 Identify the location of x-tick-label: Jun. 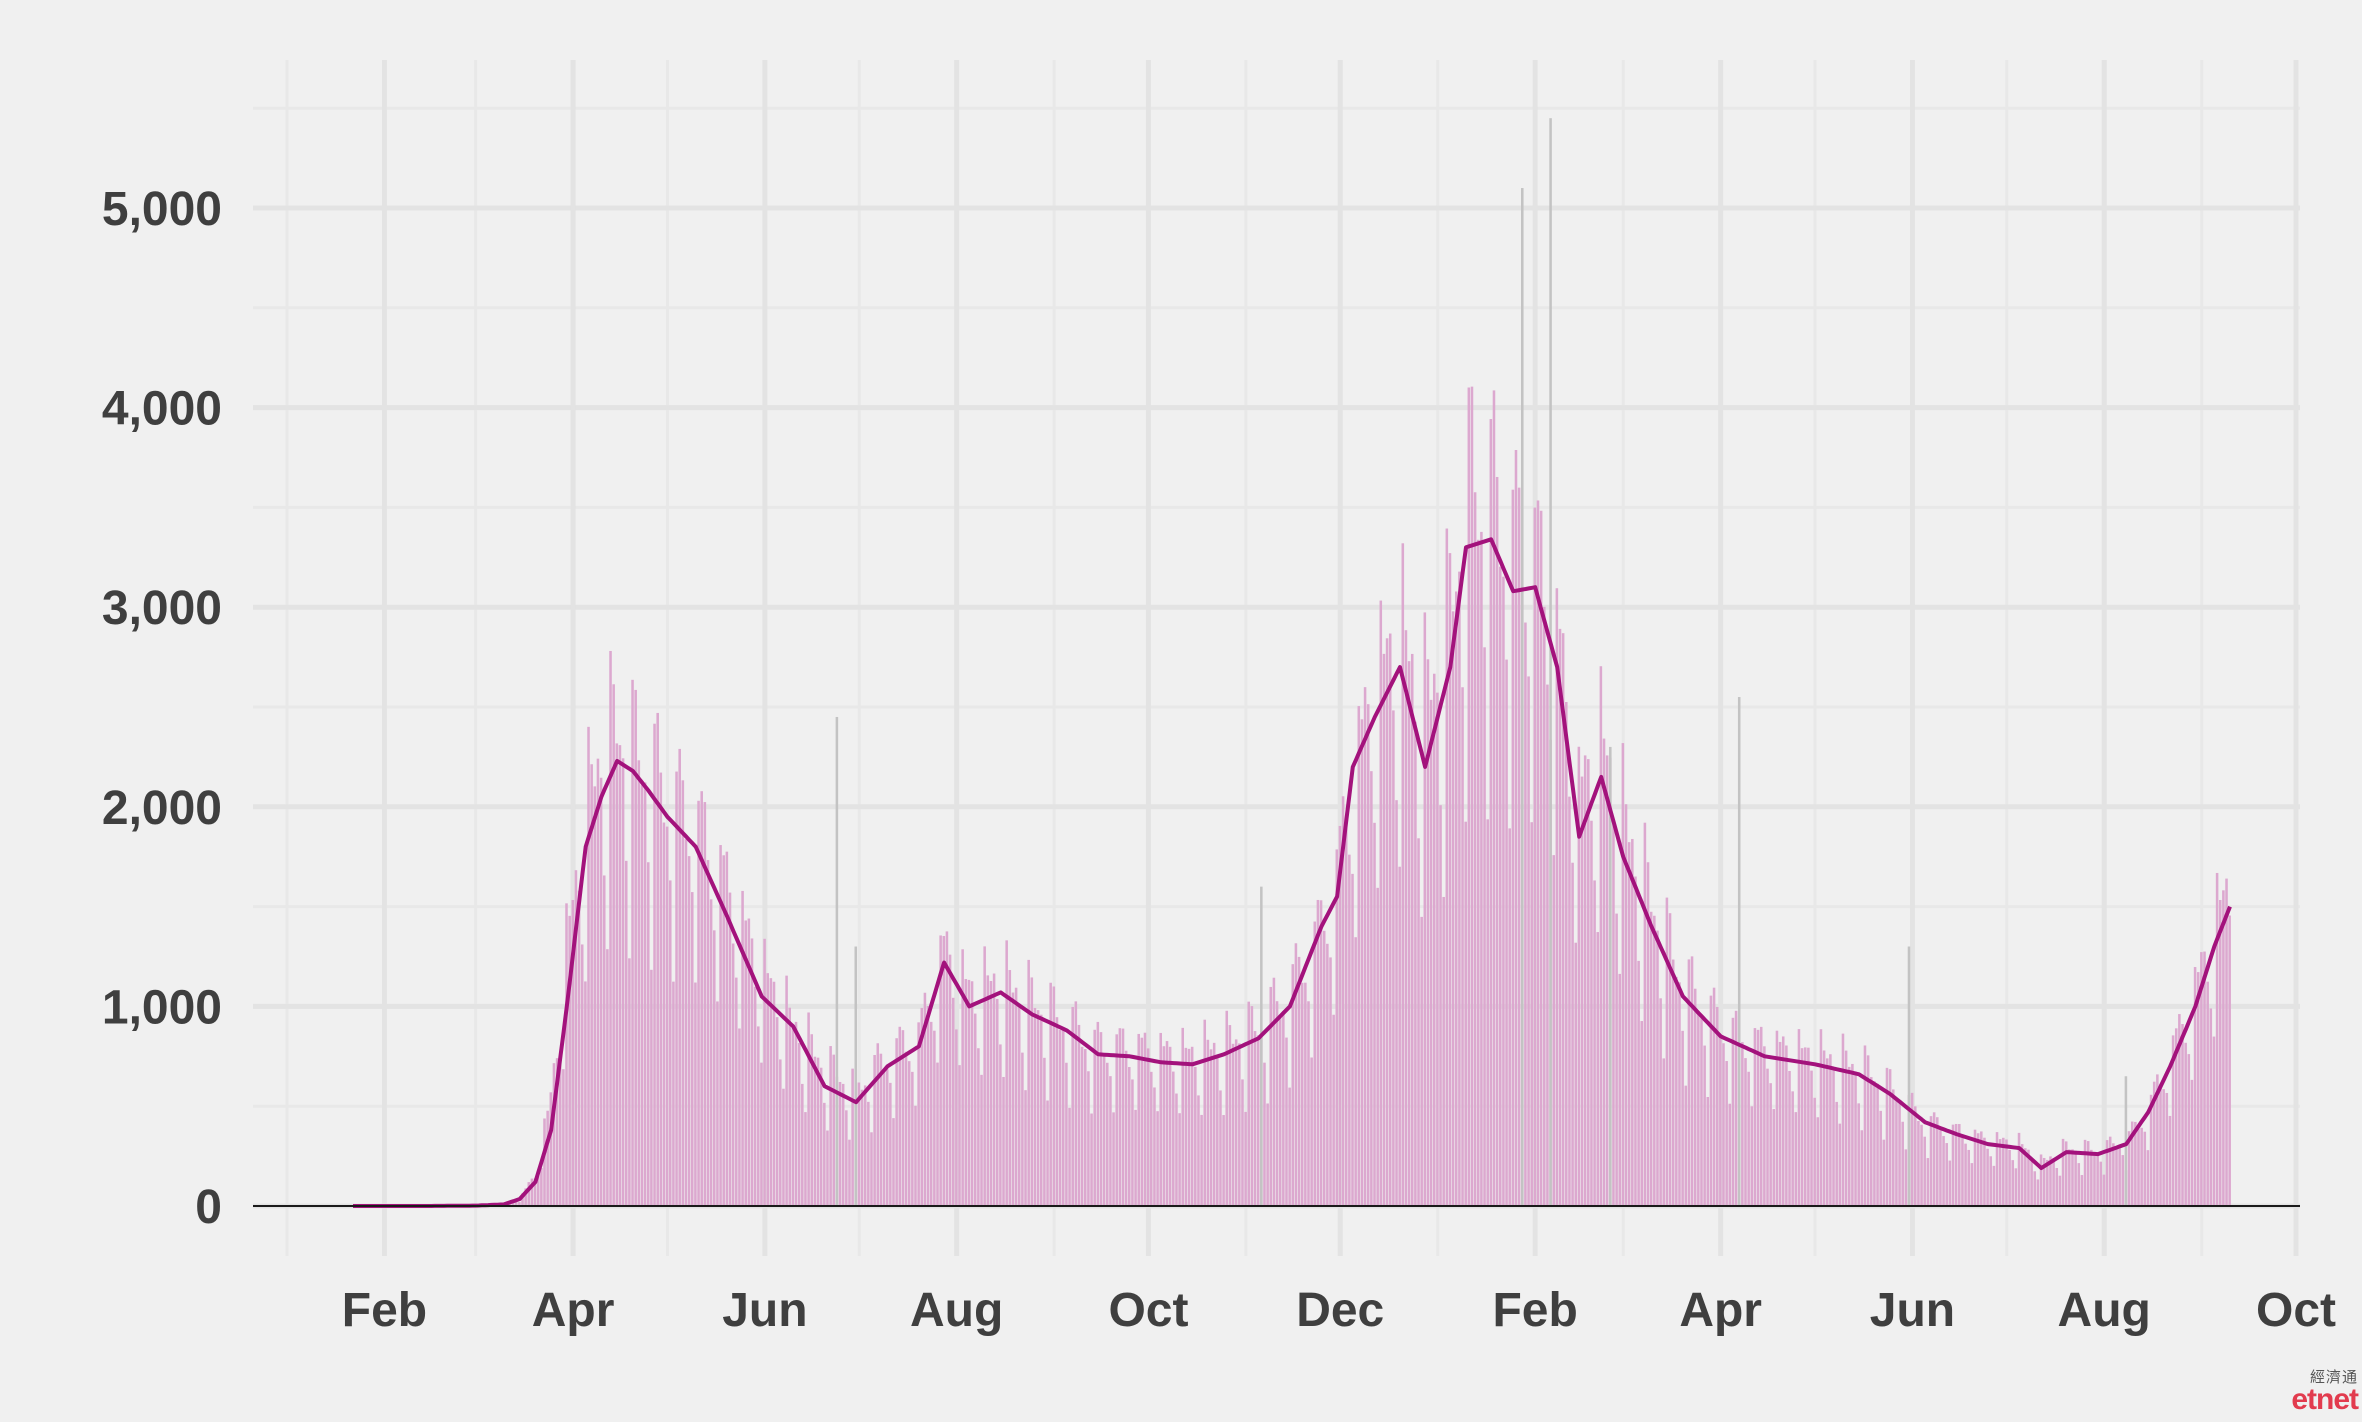
(764, 1310).